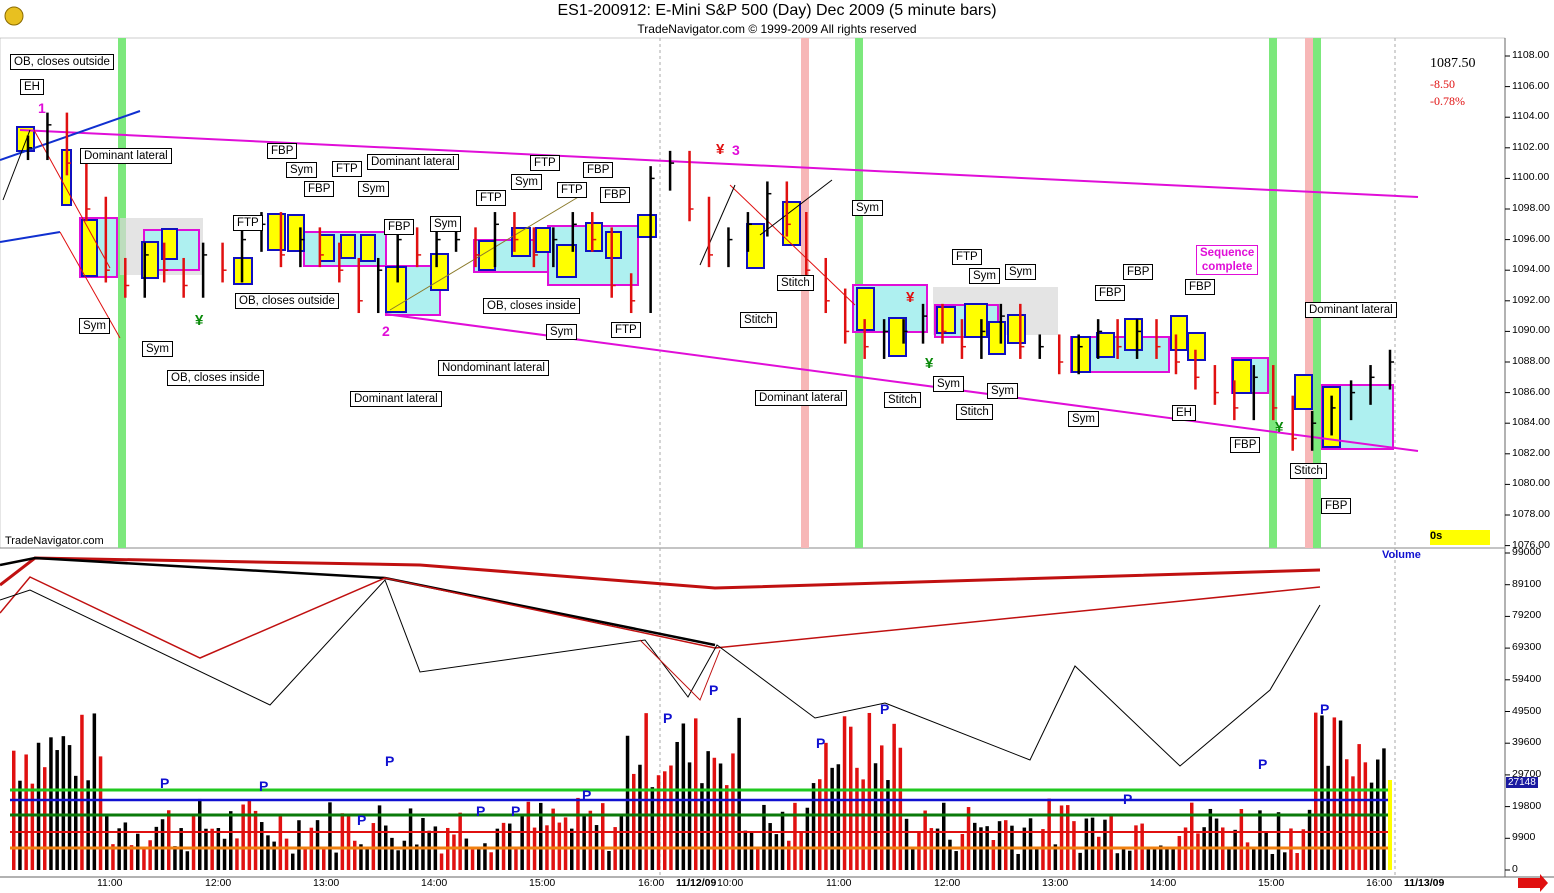 The image size is (1554, 893). I want to click on time-tick-label: 12:00, so click(947, 883).